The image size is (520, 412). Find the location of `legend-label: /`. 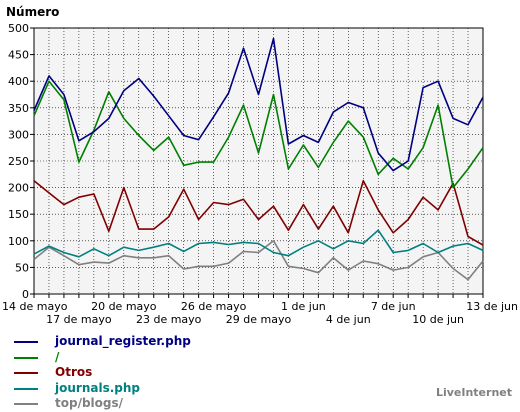

legend-label: / is located at coordinates (57, 356).